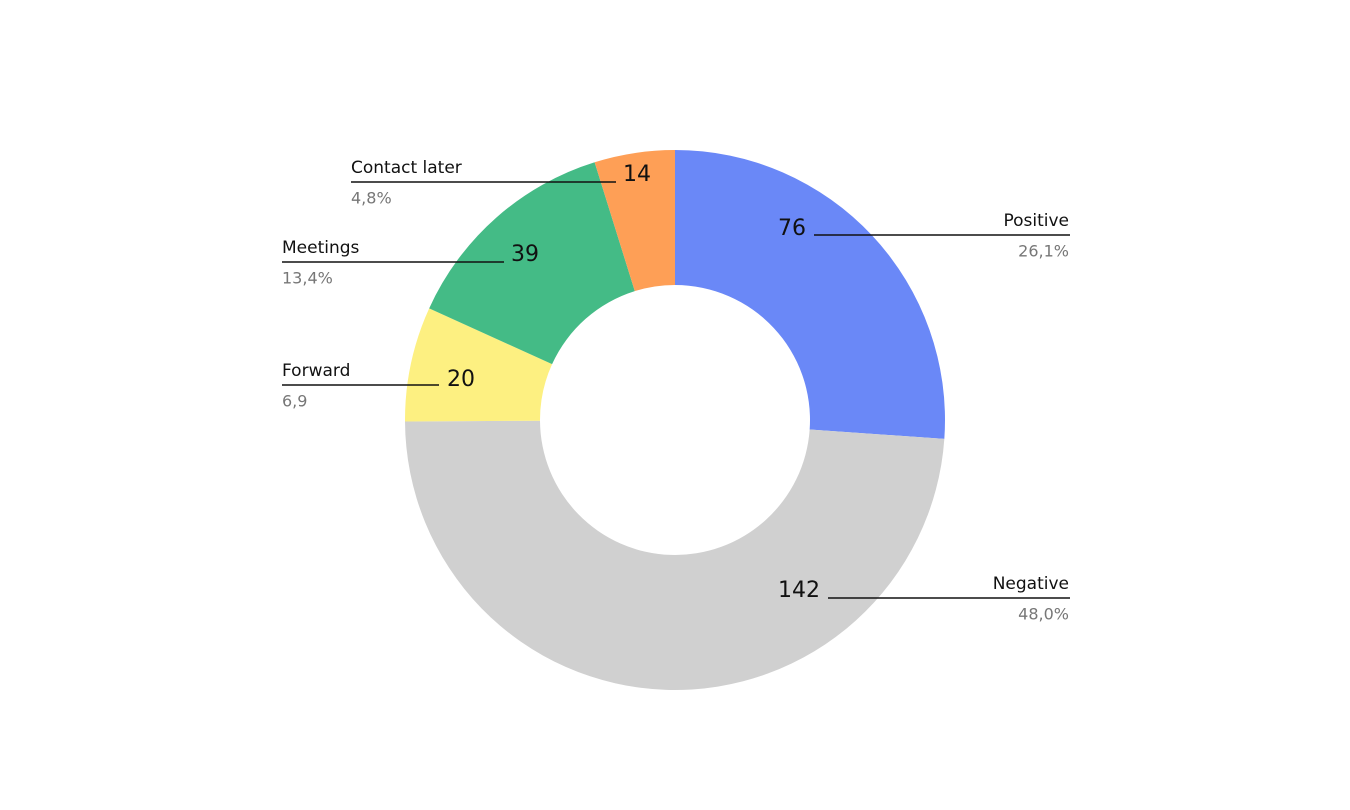 The height and width of the screenshot is (810, 1350). I want to click on percent-label-negative: 48,0%, so click(1043, 614).